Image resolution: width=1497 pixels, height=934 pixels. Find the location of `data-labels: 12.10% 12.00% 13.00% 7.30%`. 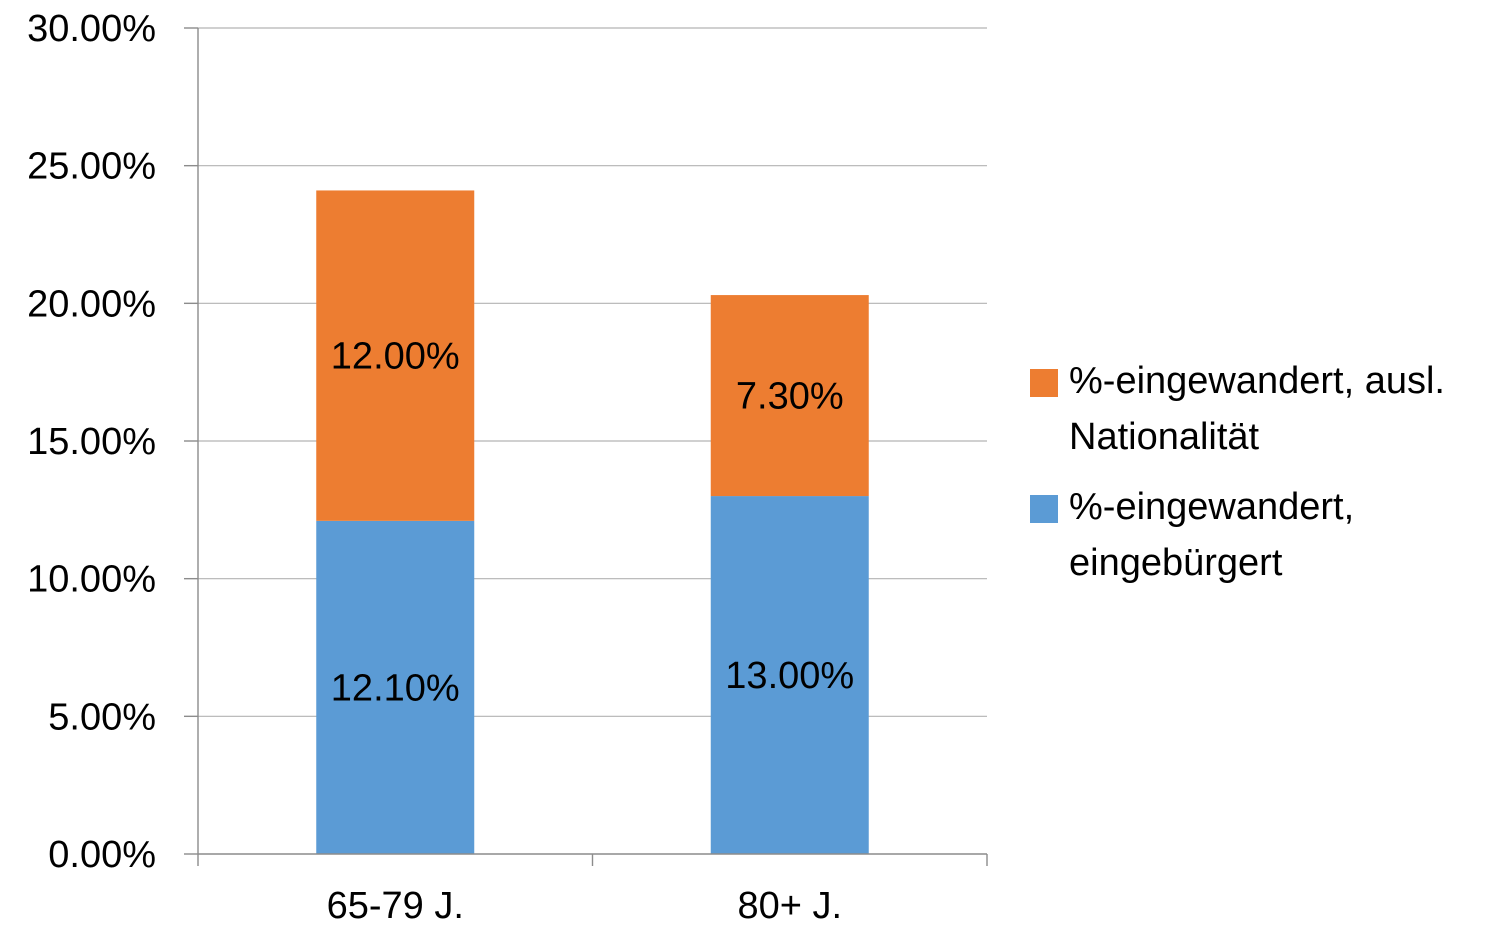

data-labels: 12.10% 12.00% 13.00% 7.30% is located at coordinates (592, 523).